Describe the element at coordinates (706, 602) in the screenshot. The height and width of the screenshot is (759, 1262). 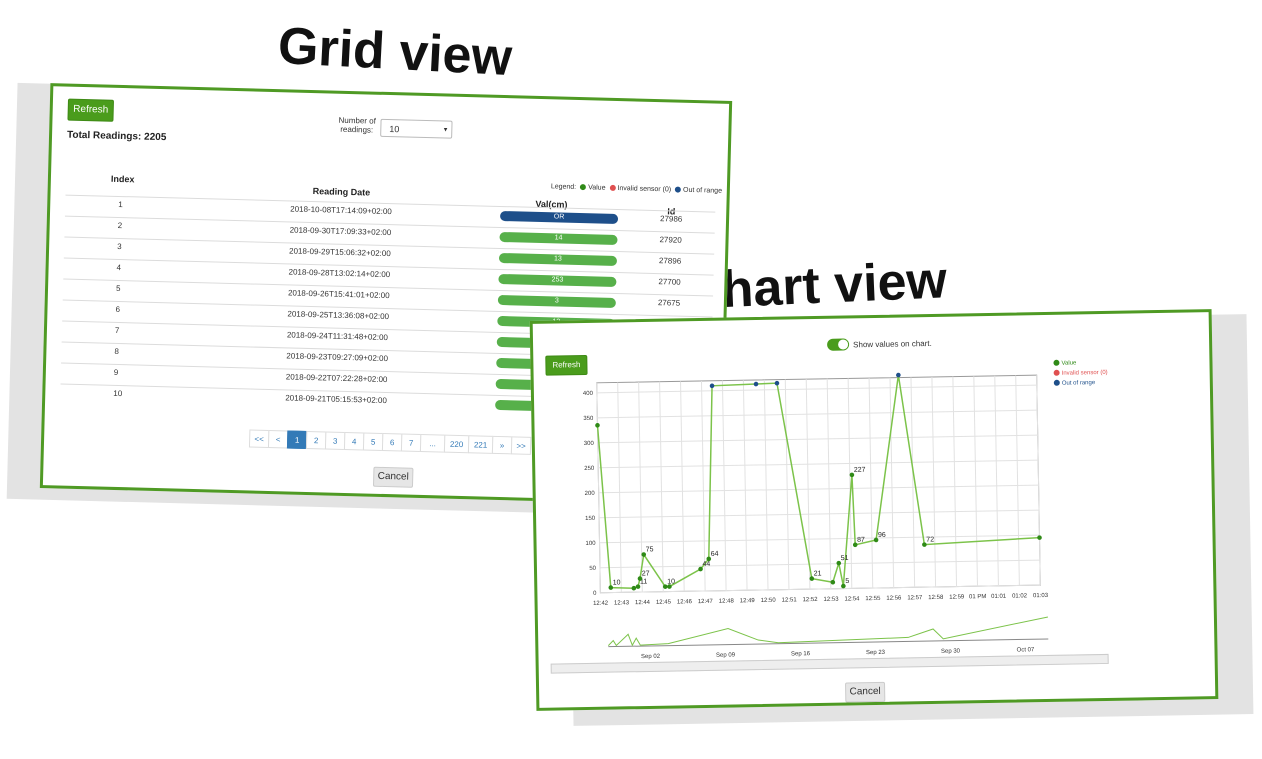
I see `x-tick-label: 12:47` at that location.